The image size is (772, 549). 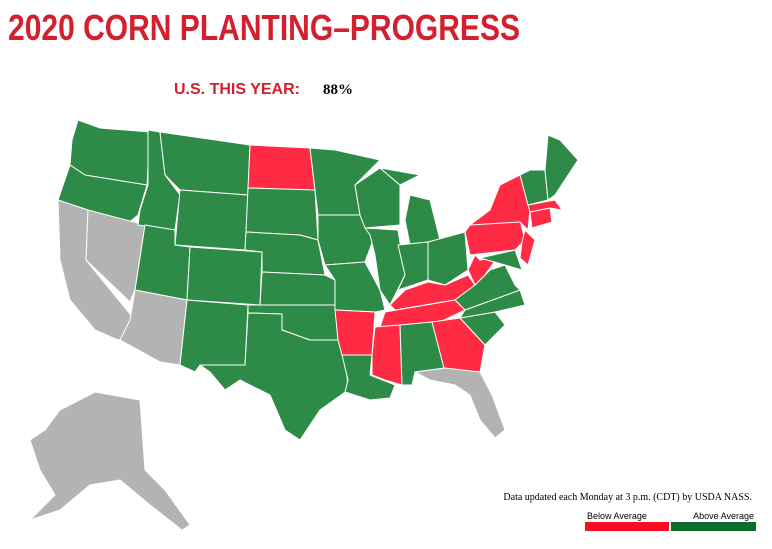 I want to click on legend-label: Above Average, so click(x=723, y=516).